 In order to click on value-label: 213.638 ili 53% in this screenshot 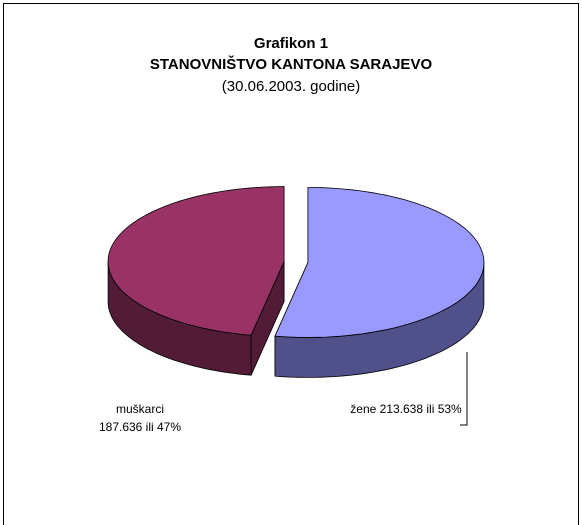, I will do `click(420, 409)`.